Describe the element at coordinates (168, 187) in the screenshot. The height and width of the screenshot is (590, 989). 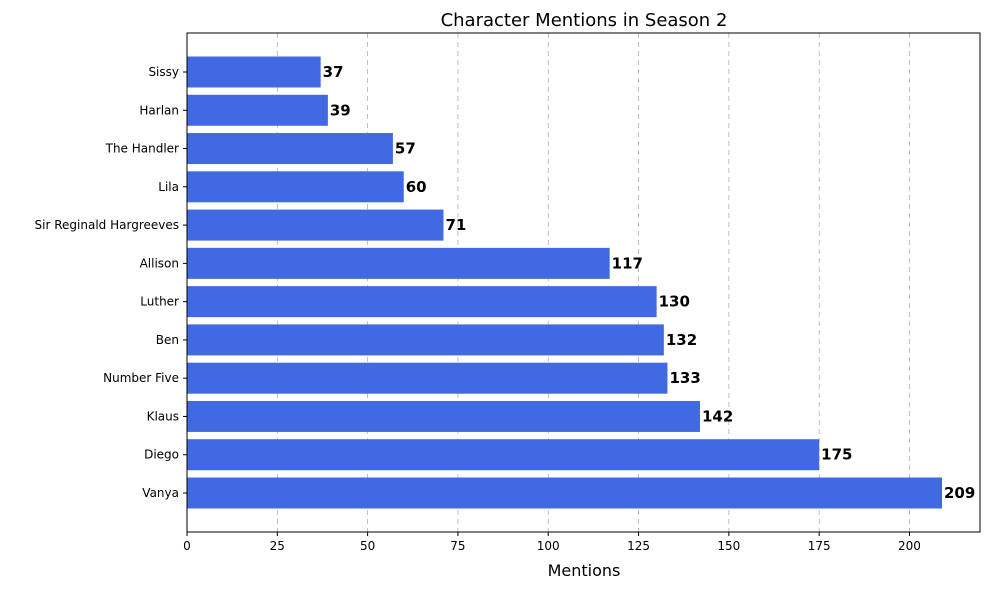
I see `y-tick-label: Lila` at that location.